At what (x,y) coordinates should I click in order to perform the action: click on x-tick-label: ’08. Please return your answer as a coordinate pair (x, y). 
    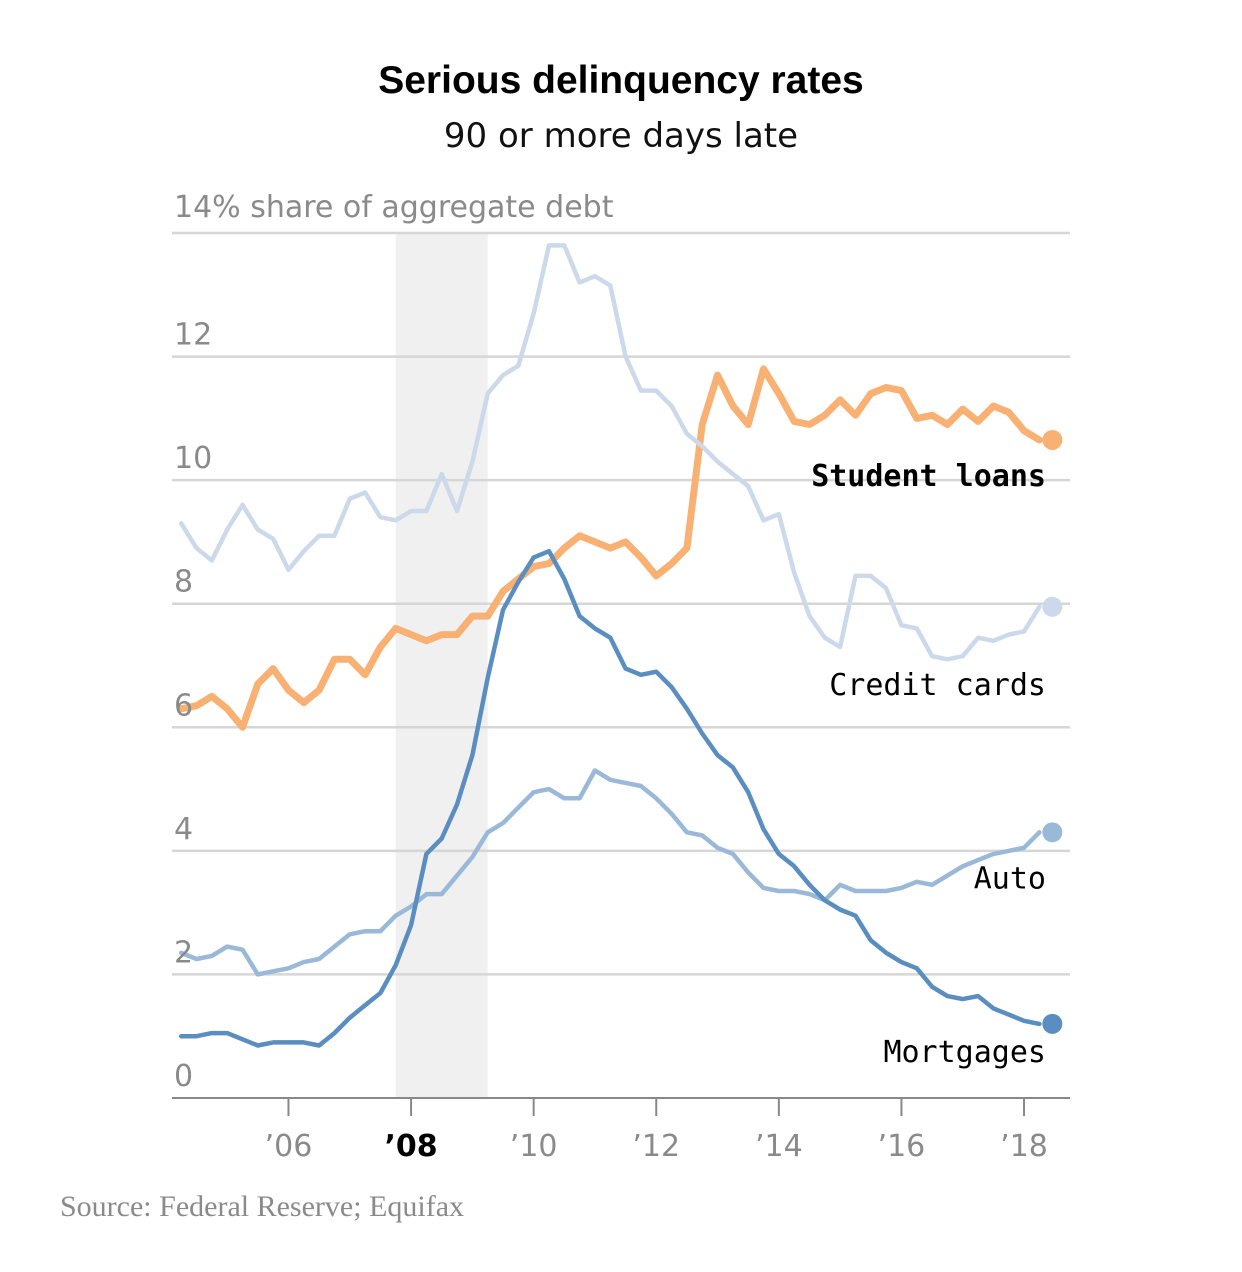
    Looking at the image, I should click on (410, 1146).